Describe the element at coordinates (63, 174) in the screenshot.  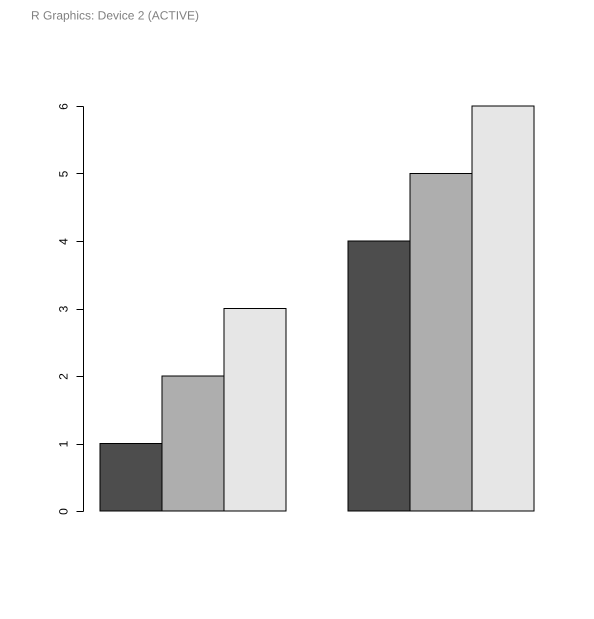
I see `y-tick-label: 5` at that location.